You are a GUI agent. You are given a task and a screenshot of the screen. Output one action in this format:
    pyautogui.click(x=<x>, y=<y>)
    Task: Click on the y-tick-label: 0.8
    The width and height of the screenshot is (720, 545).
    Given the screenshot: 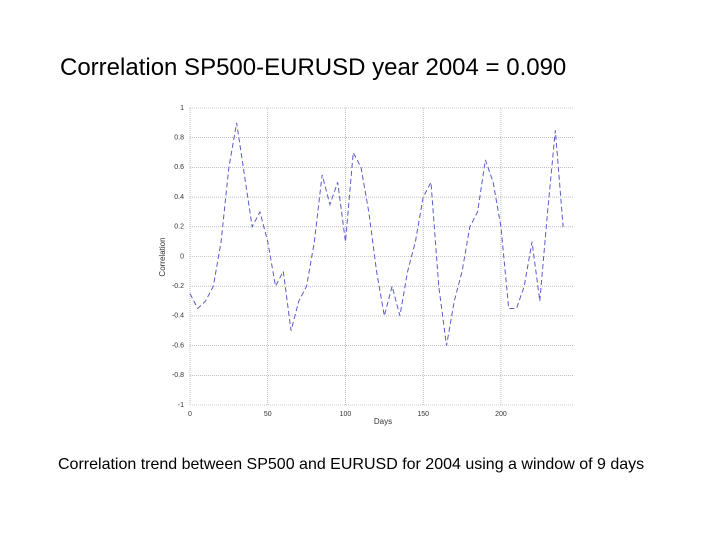 What is the action you would take?
    pyautogui.click(x=179, y=138)
    